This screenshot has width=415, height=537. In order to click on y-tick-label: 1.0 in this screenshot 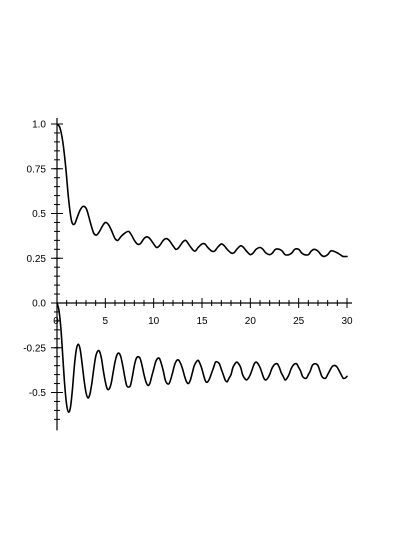, I will do `click(39, 125)`.